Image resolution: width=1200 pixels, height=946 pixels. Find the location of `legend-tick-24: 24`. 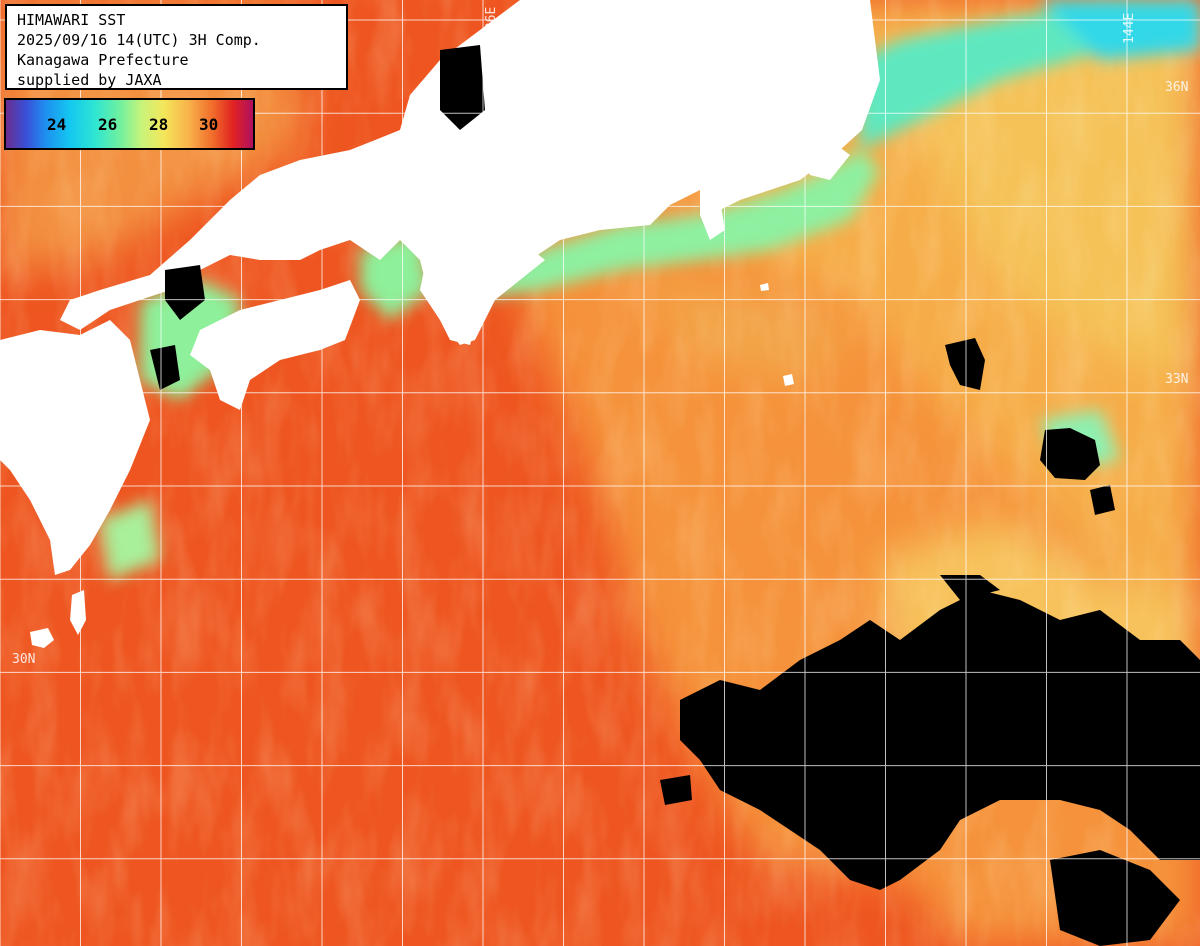

legend-tick-24: 24 is located at coordinates (57, 124).